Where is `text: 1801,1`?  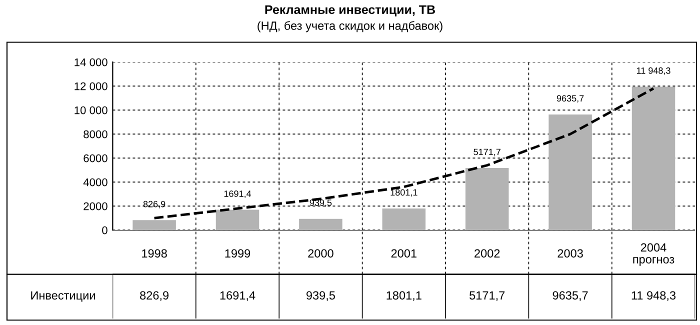 text: 1801,1 is located at coordinates (404, 193).